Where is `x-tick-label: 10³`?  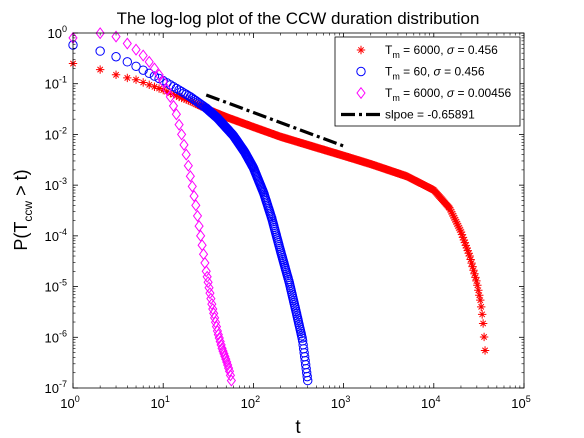
x-tick-label: 10³ is located at coordinates (340, 402).